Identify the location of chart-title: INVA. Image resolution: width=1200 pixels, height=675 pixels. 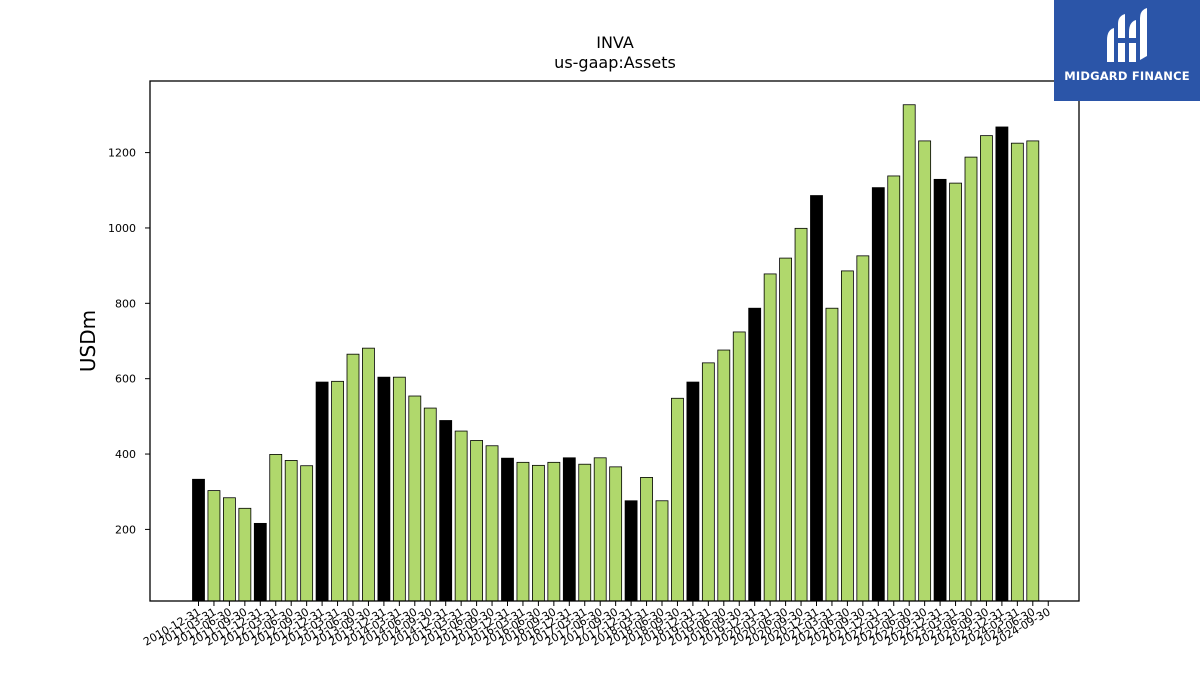
(615, 42).